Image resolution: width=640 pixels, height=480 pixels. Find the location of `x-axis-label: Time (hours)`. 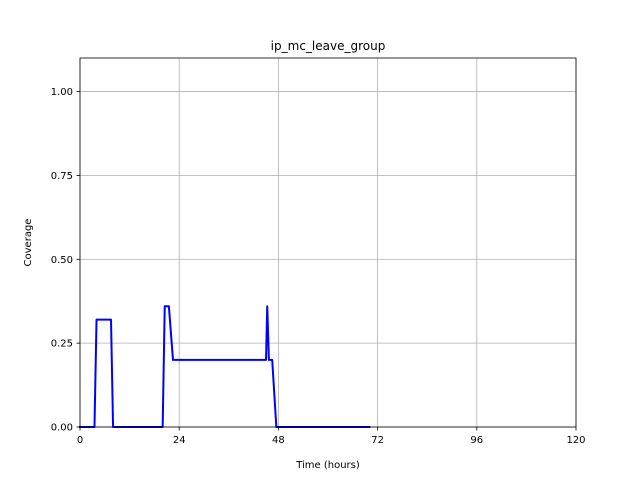

x-axis-label: Time (hours) is located at coordinates (327, 465).